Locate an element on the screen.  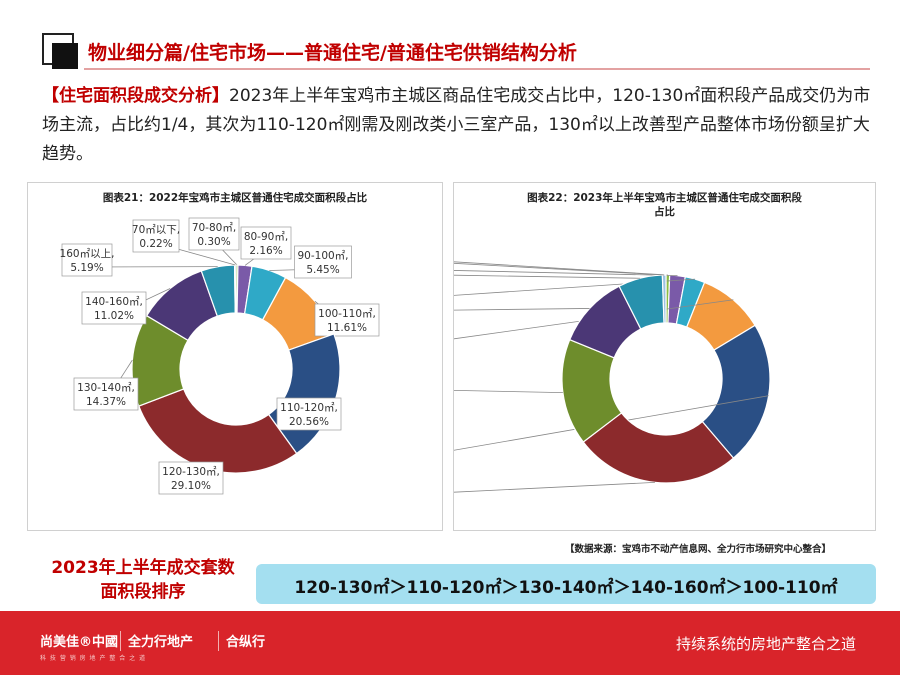
header-square-icon is located at coordinates (65, 56).